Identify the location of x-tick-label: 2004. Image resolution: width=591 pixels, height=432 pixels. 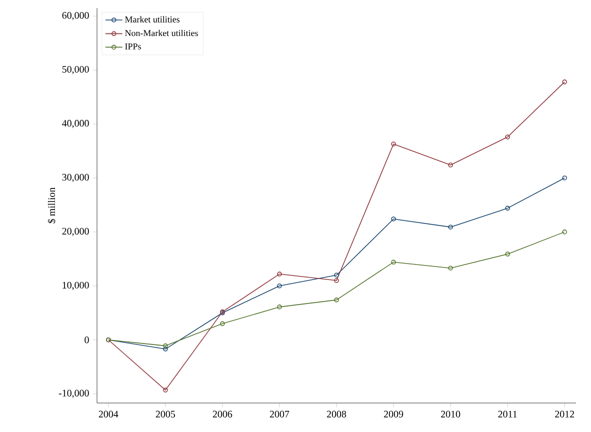
(108, 414).